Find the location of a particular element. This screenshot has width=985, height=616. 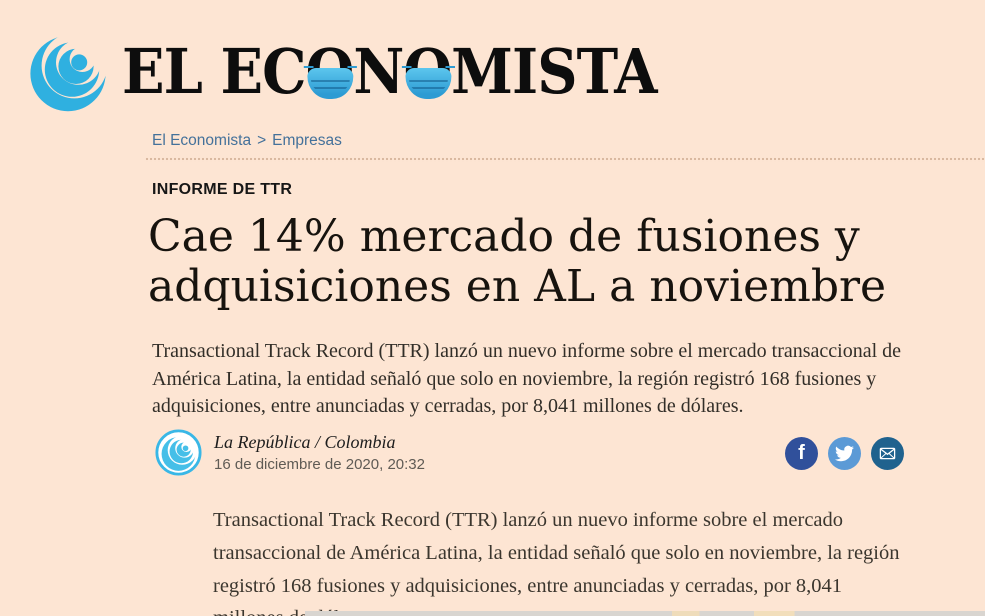

twitter-icon is located at coordinates (844, 453).